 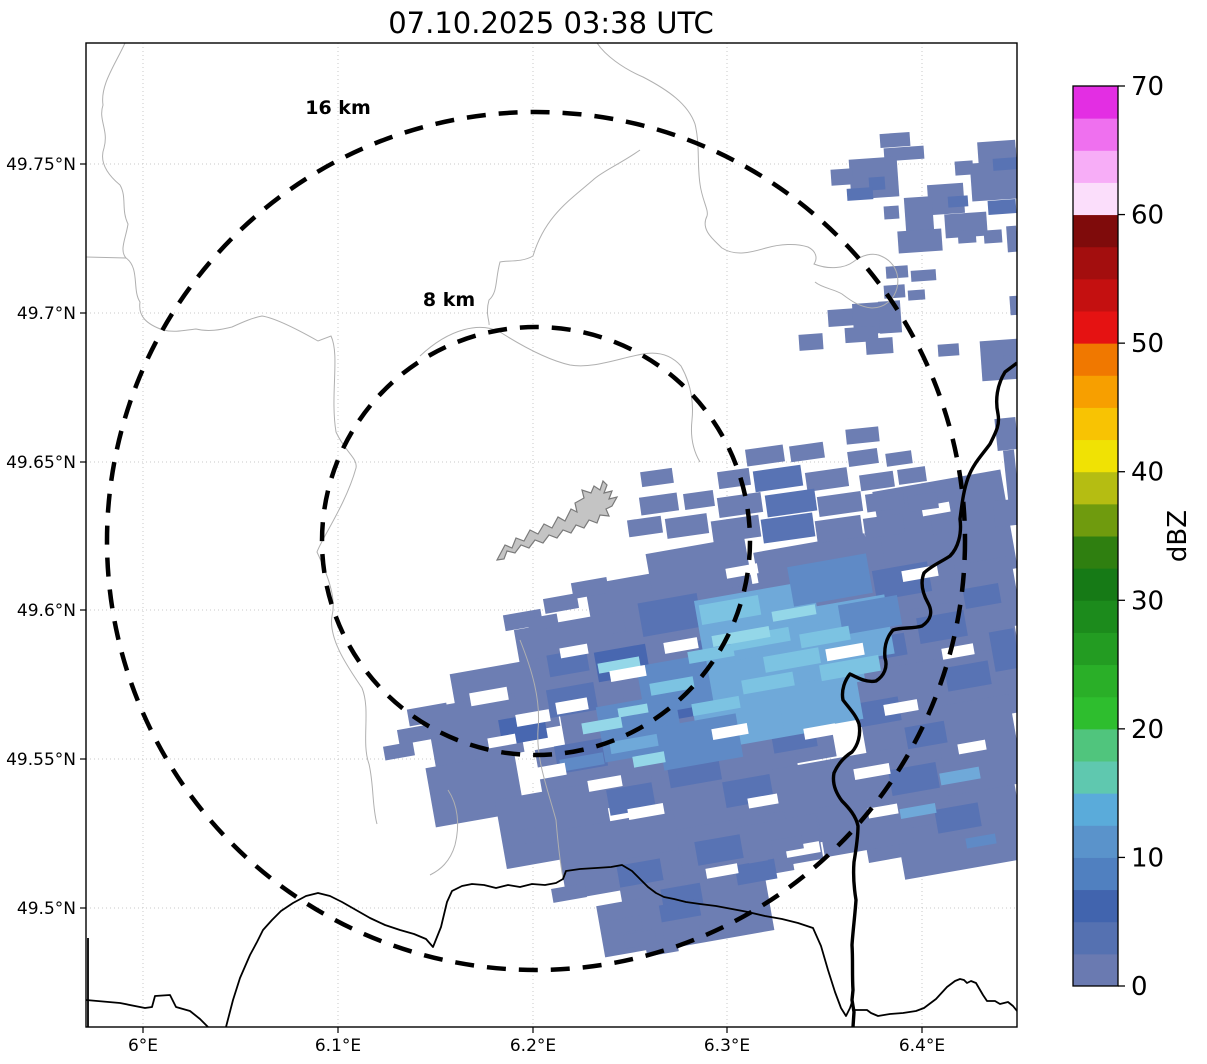 What do you see at coordinates (46, 611) in the screenshot?
I see `y-tick-label: 49.6°N` at bounding box center [46, 611].